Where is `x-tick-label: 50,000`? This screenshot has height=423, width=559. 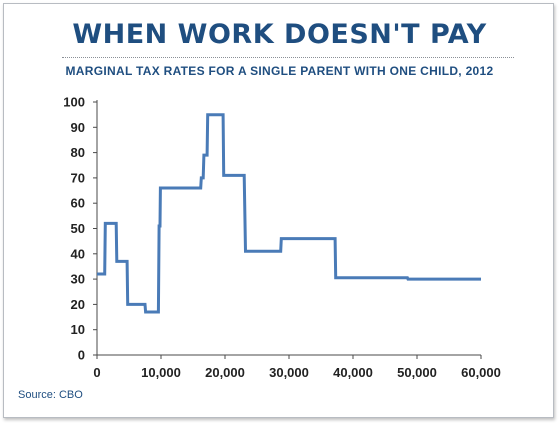 x-tick-label: 50,000 is located at coordinates (417, 372).